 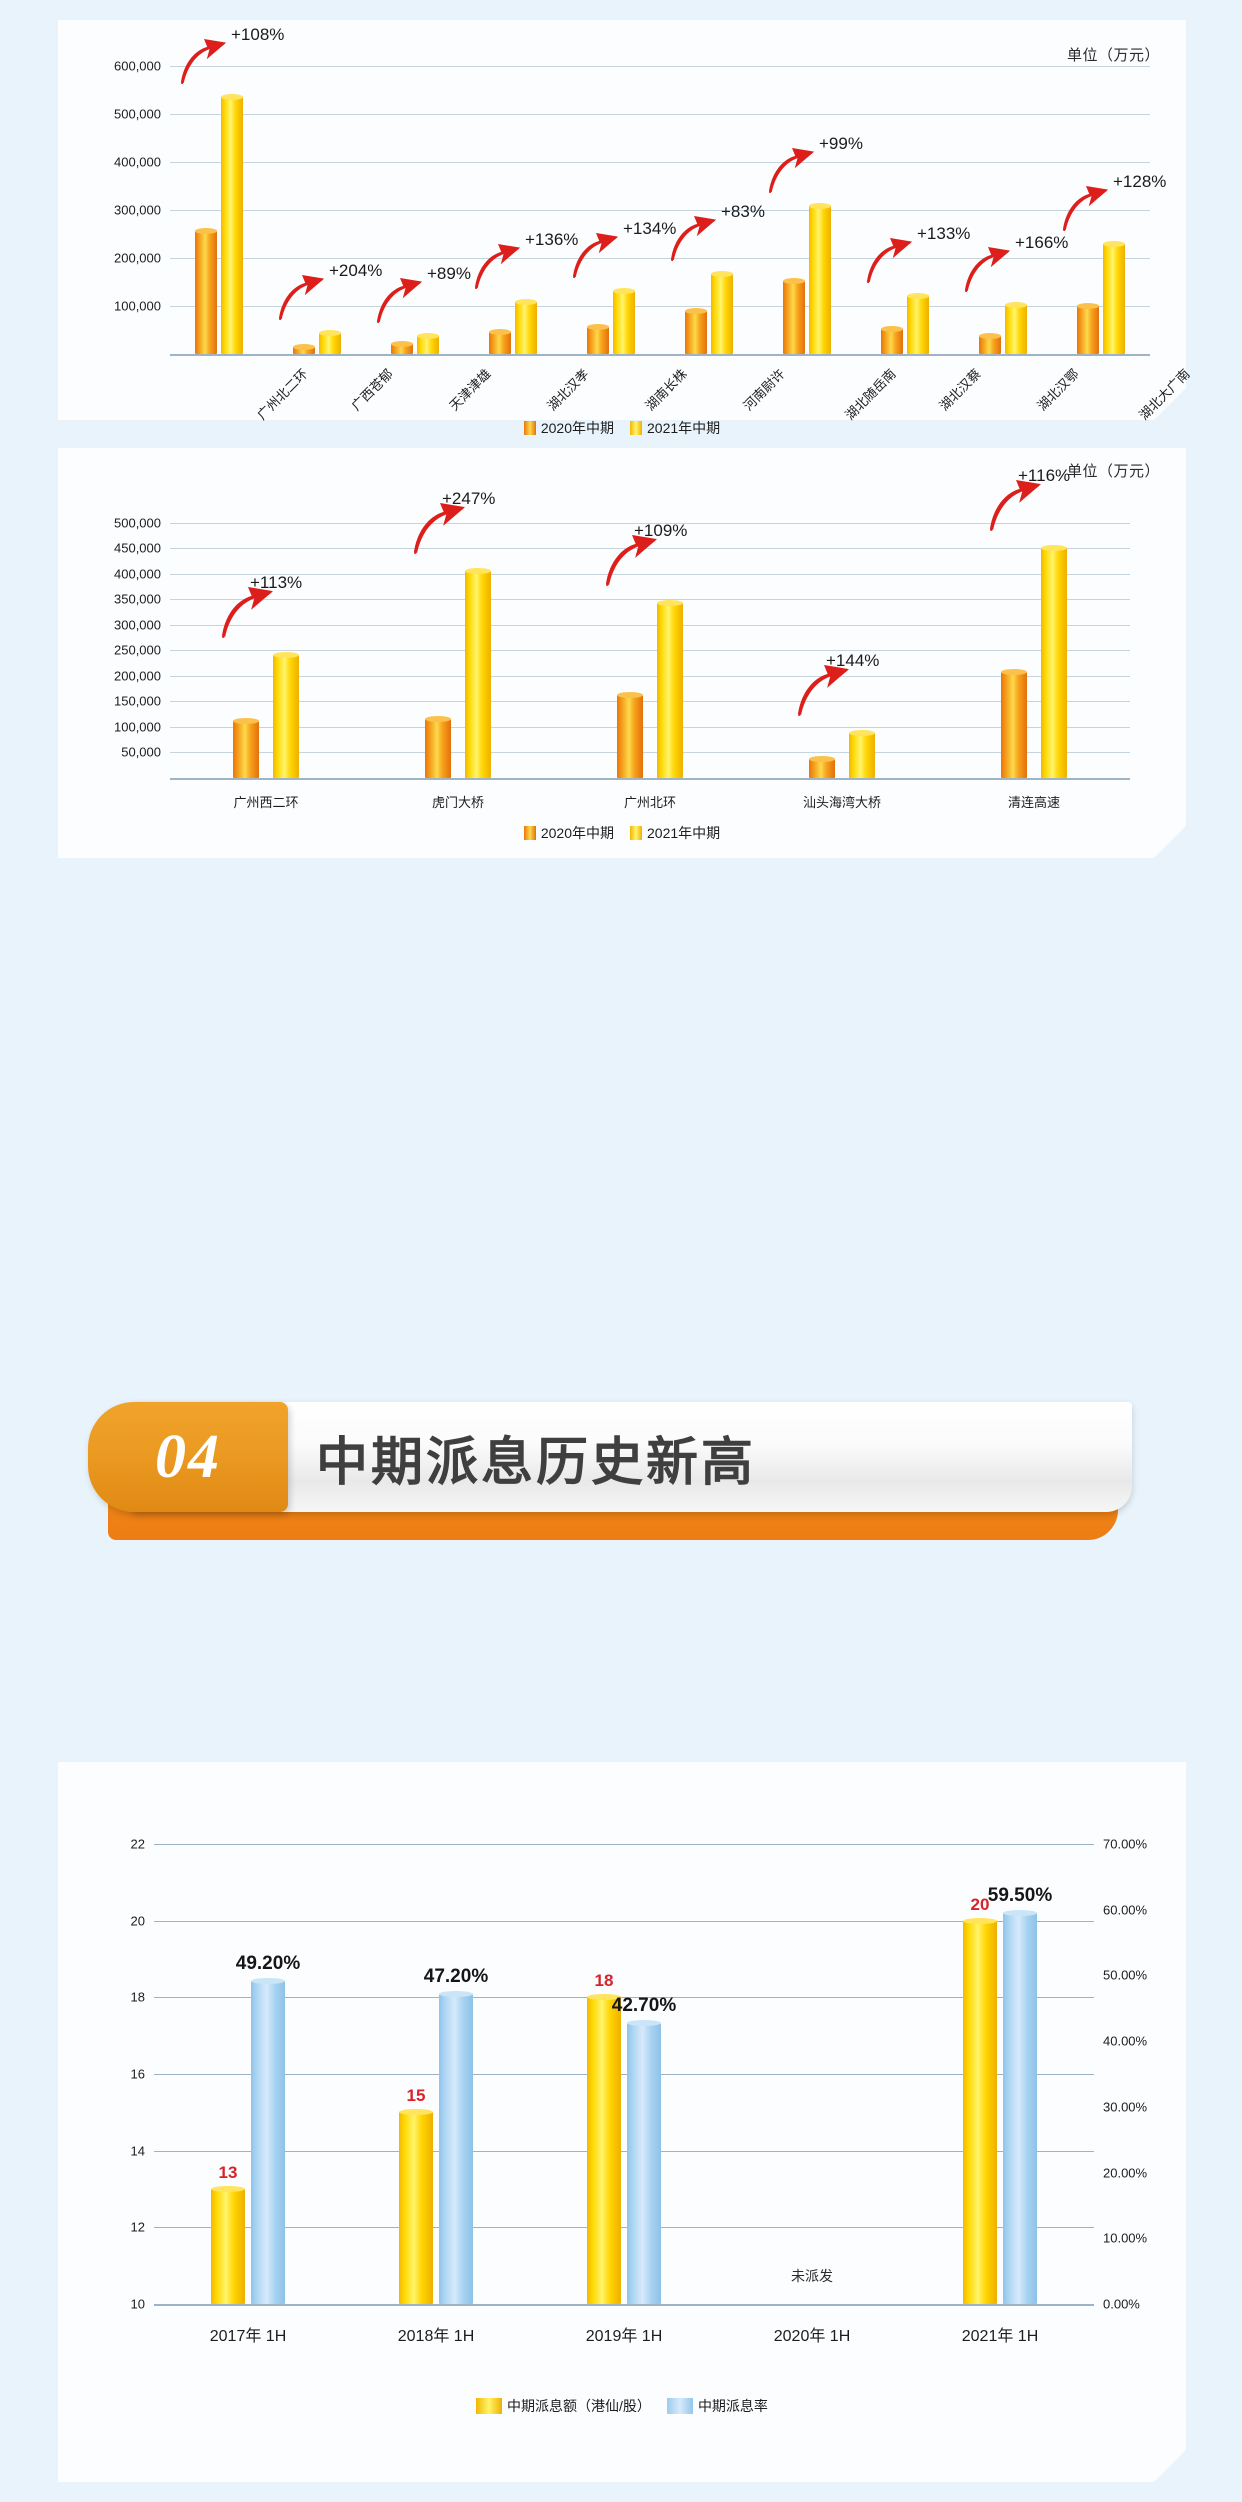 I want to click on gridline: 18, so click(x=612, y=1997).